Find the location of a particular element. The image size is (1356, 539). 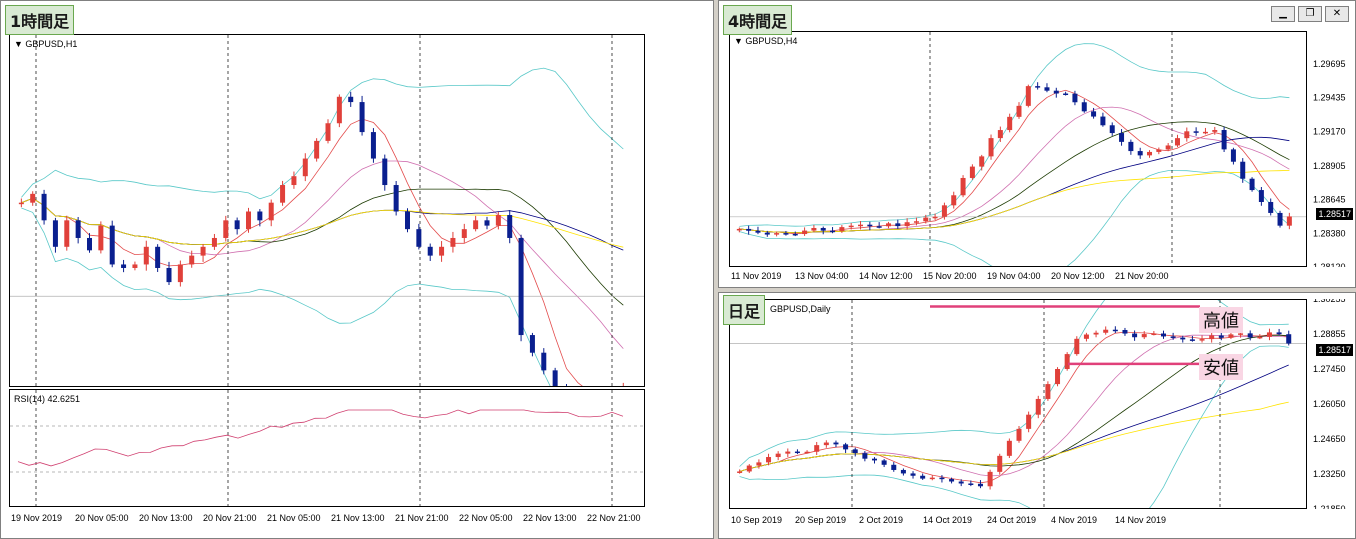

h4-y-tick: 1.28120 is located at coordinates (1329, 264).